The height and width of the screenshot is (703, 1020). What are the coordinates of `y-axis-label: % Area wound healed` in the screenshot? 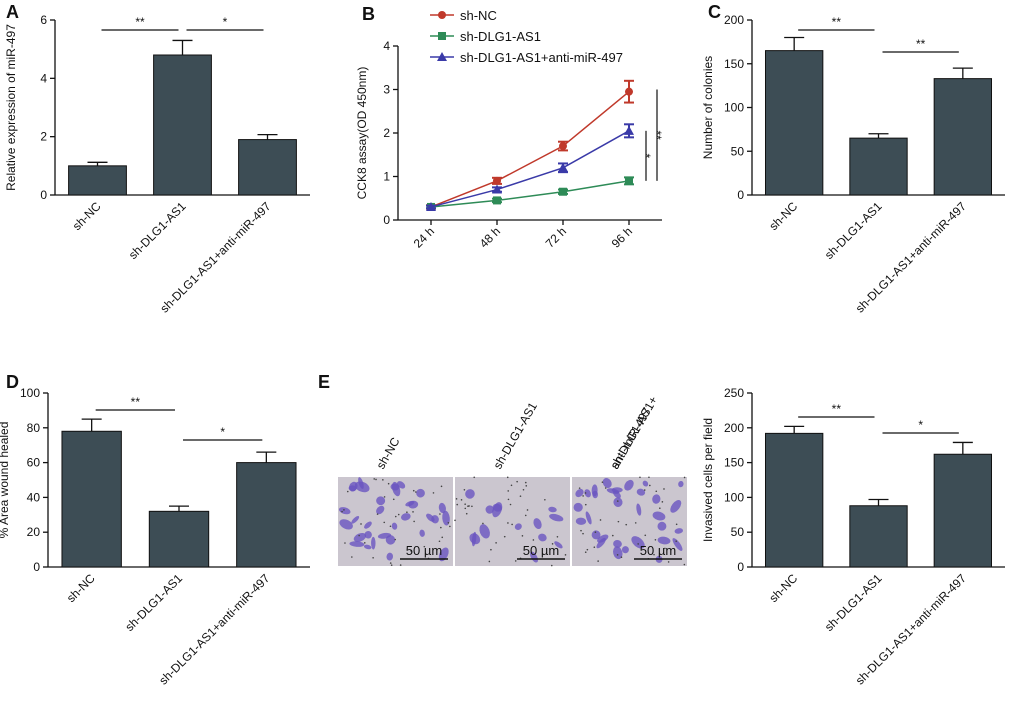 It's located at (5, 480).